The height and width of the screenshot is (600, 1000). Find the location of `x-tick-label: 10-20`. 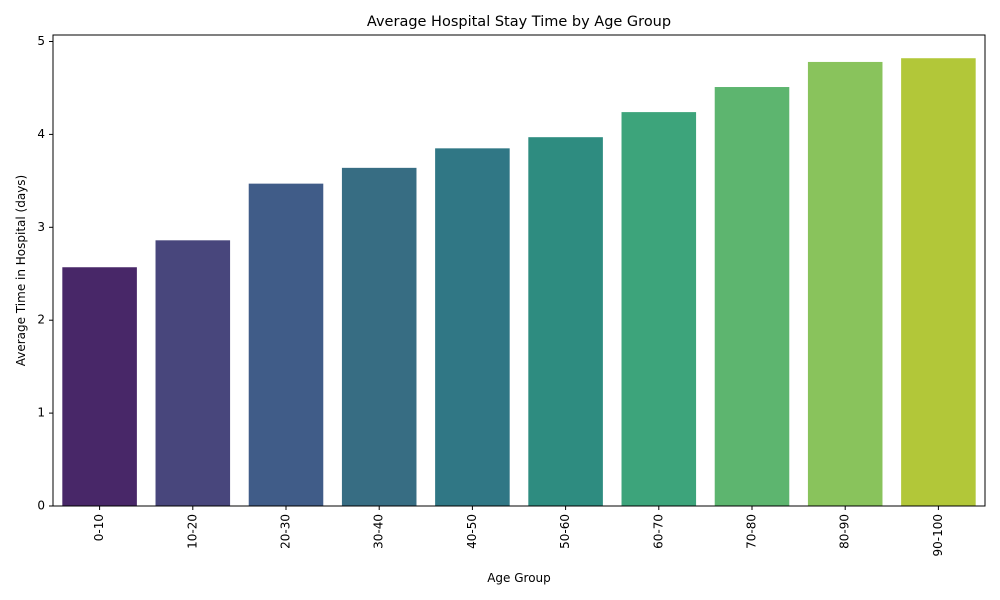

x-tick-label: 10-20 is located at coordinates (192, 531).